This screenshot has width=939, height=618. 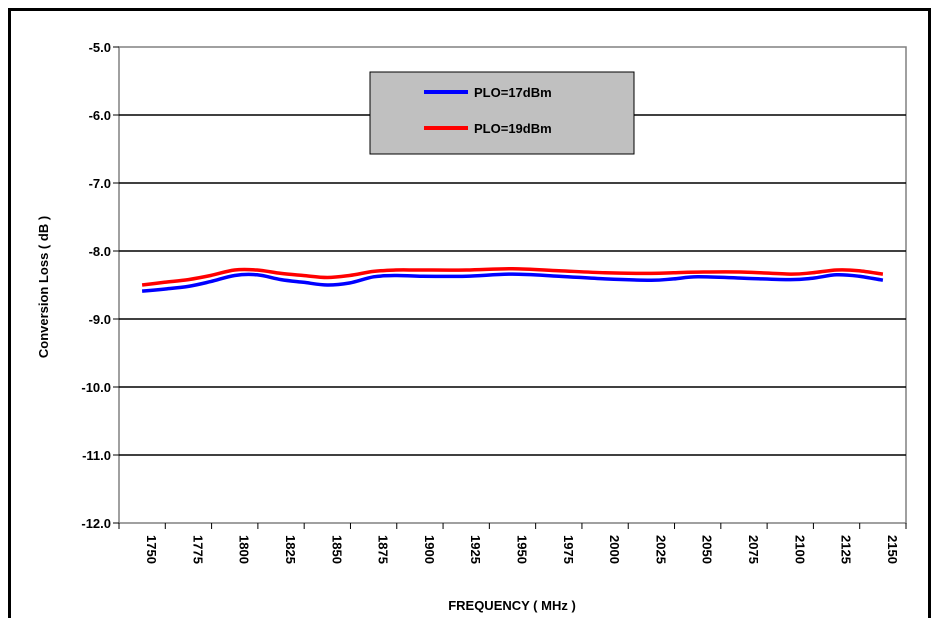 What do you see at coordinates (100, 115) in the screenshot?
I see `y-tick-label: -6.0` at bounding box center [100, 115].